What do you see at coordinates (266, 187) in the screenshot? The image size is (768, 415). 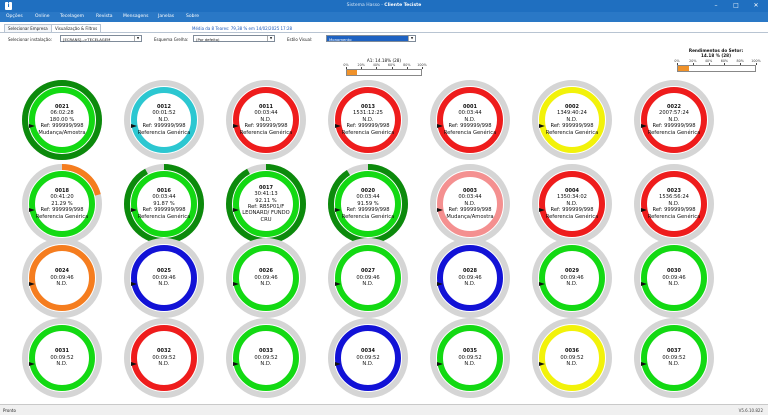 I see `machine-code: 0017` at bounding box center [266, 187].